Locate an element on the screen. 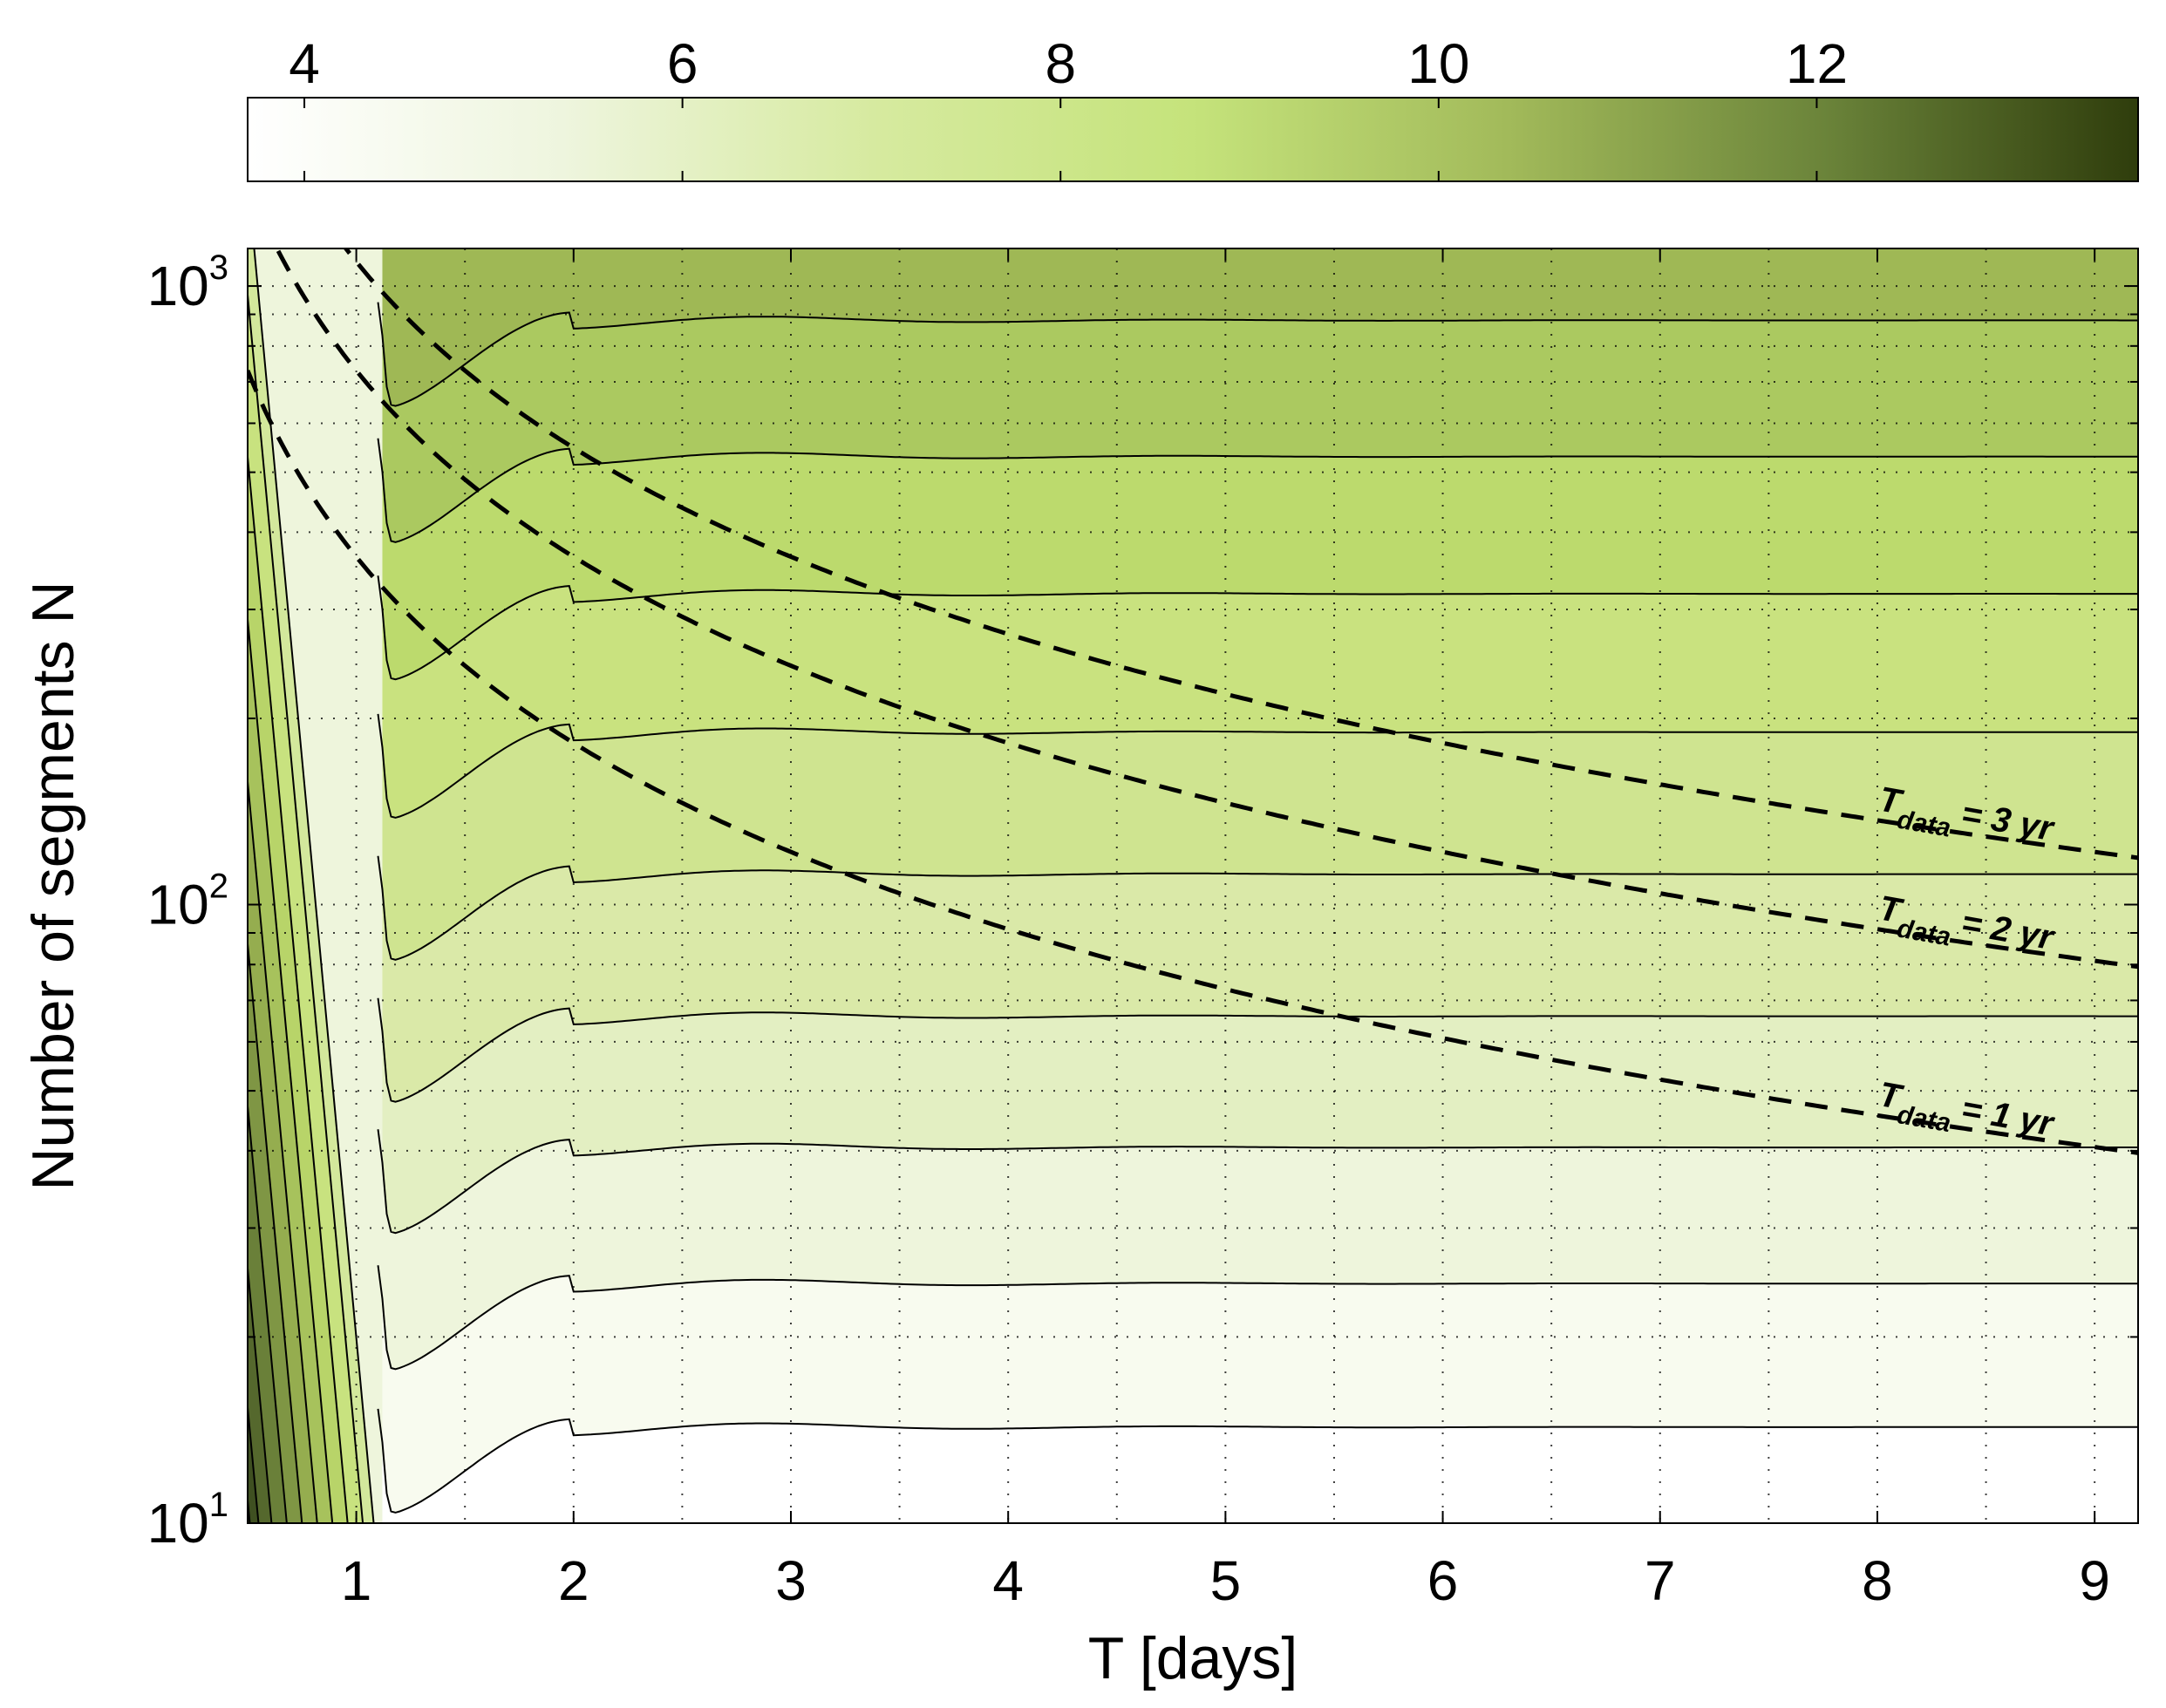 The width and height of the screenshot is (2166, 1708). x-tick-label: 7 is located at coordinates (1660, 1580).